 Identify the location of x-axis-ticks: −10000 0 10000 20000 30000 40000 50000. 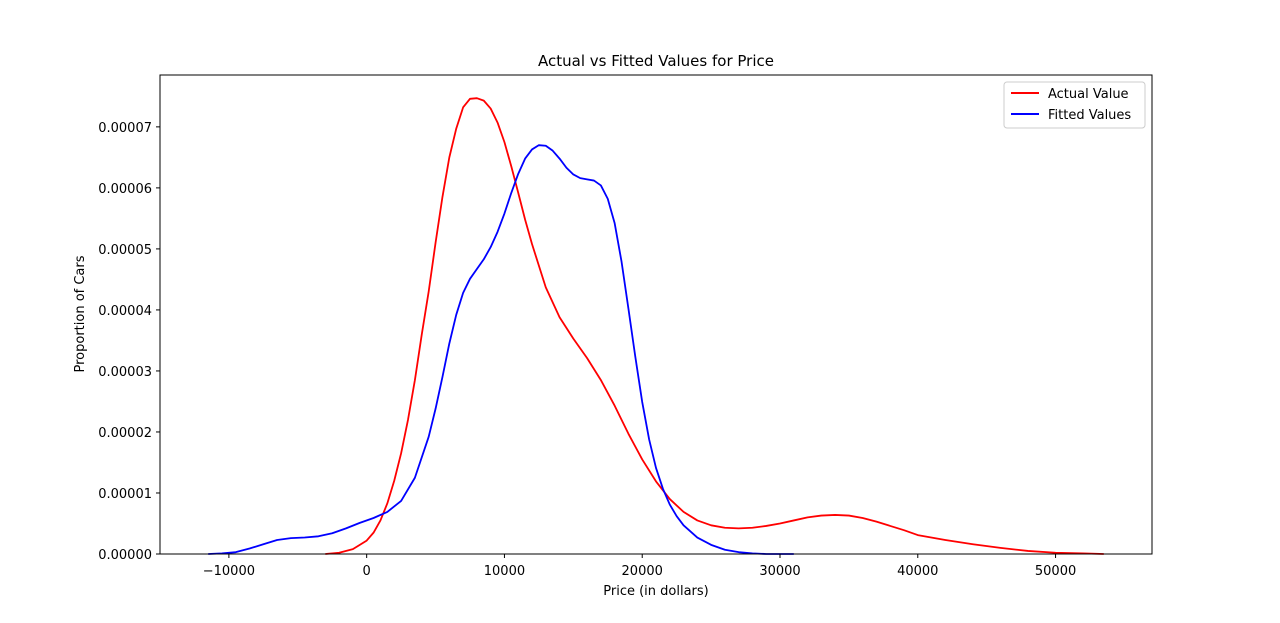
(639, 566).